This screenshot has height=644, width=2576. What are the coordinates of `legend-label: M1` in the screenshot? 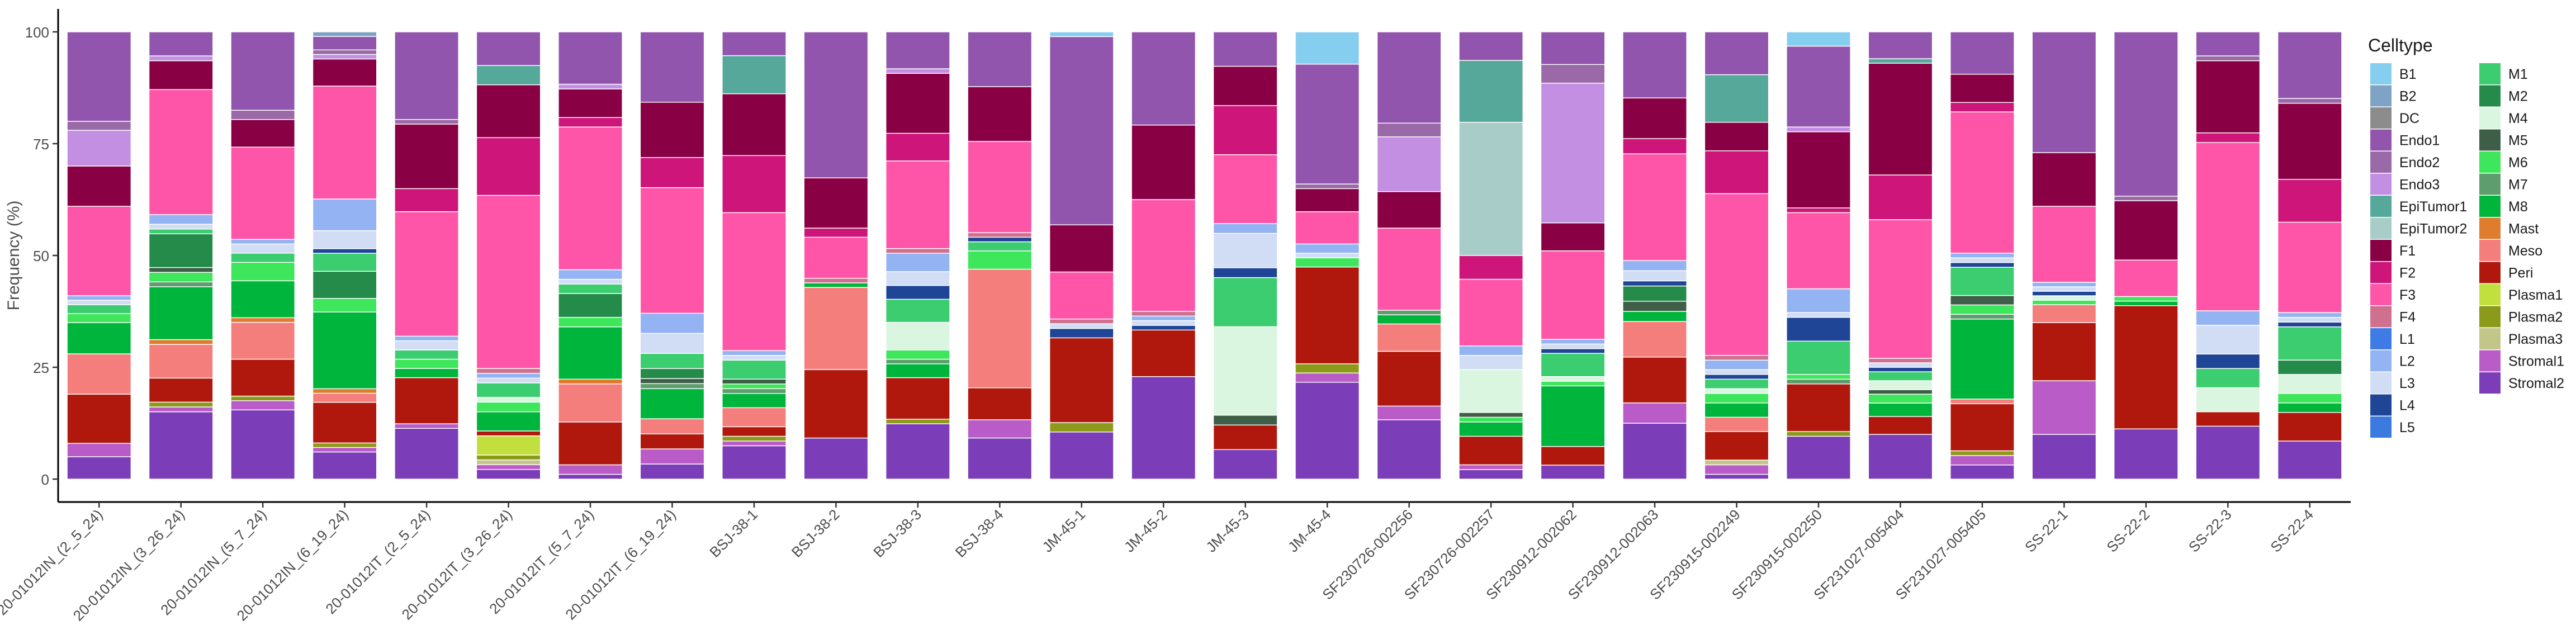 It's located at (2518, 74).